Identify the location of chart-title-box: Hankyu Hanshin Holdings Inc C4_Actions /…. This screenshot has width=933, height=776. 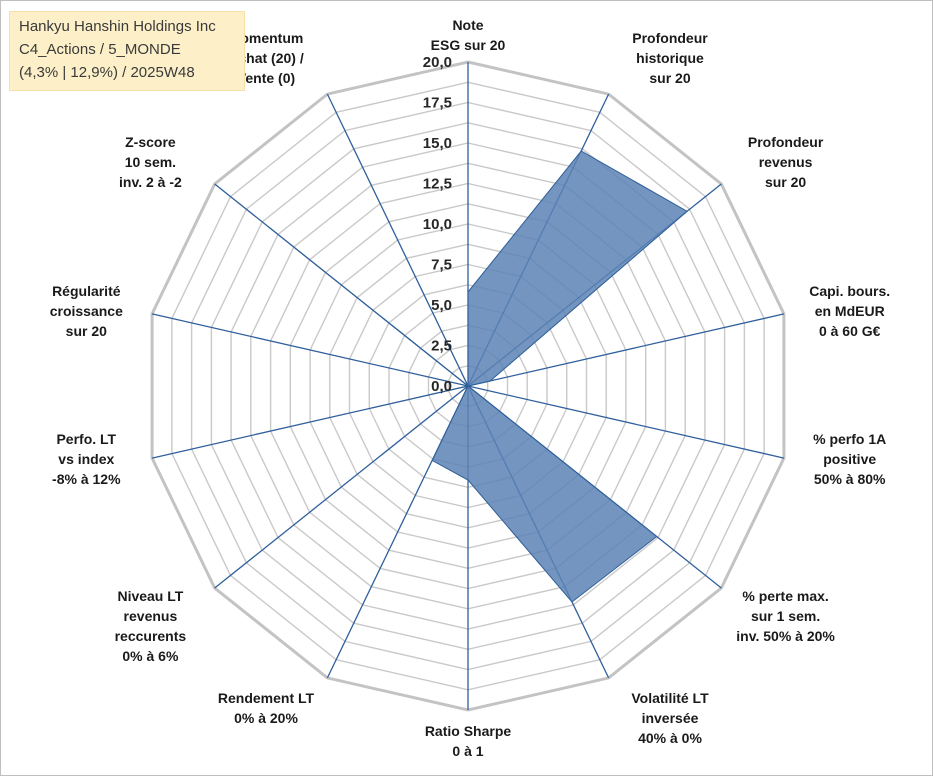
(127, 51).